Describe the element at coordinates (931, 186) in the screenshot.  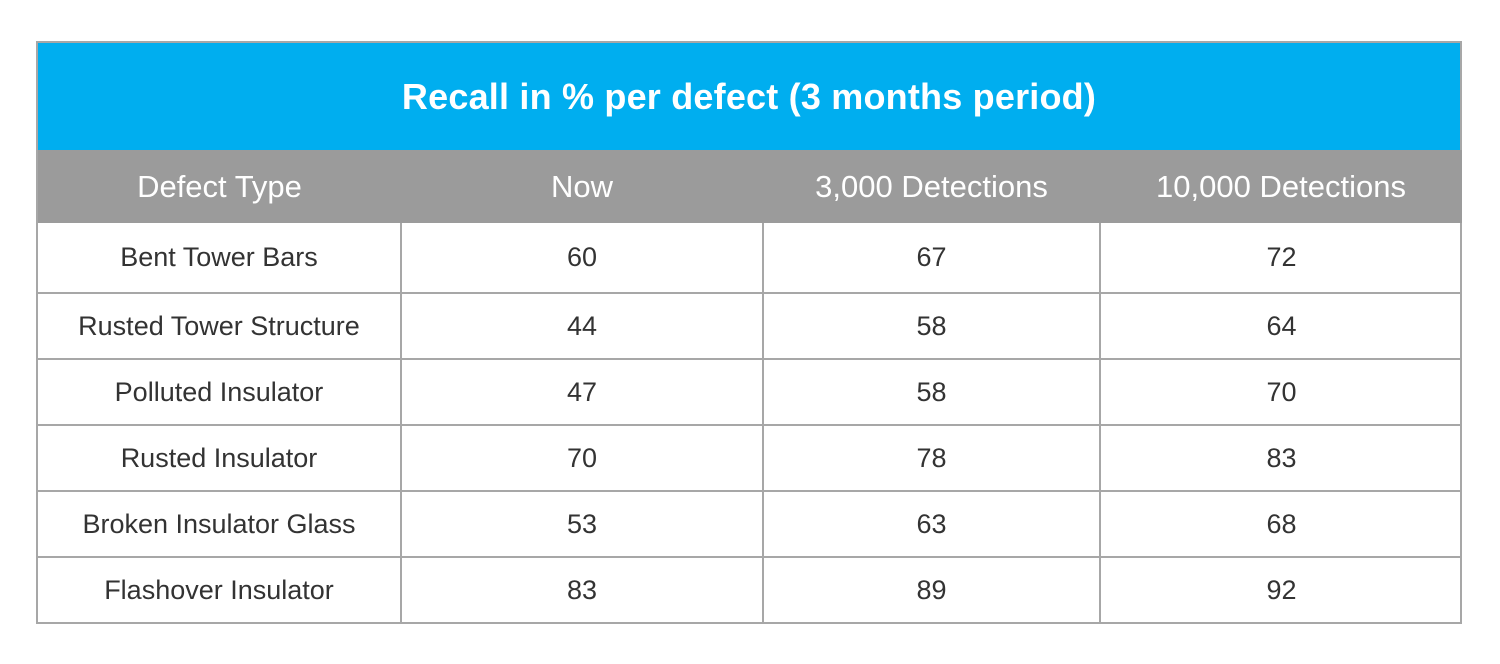
I see `header-3000-detections: 3,000 Detections` at that location.